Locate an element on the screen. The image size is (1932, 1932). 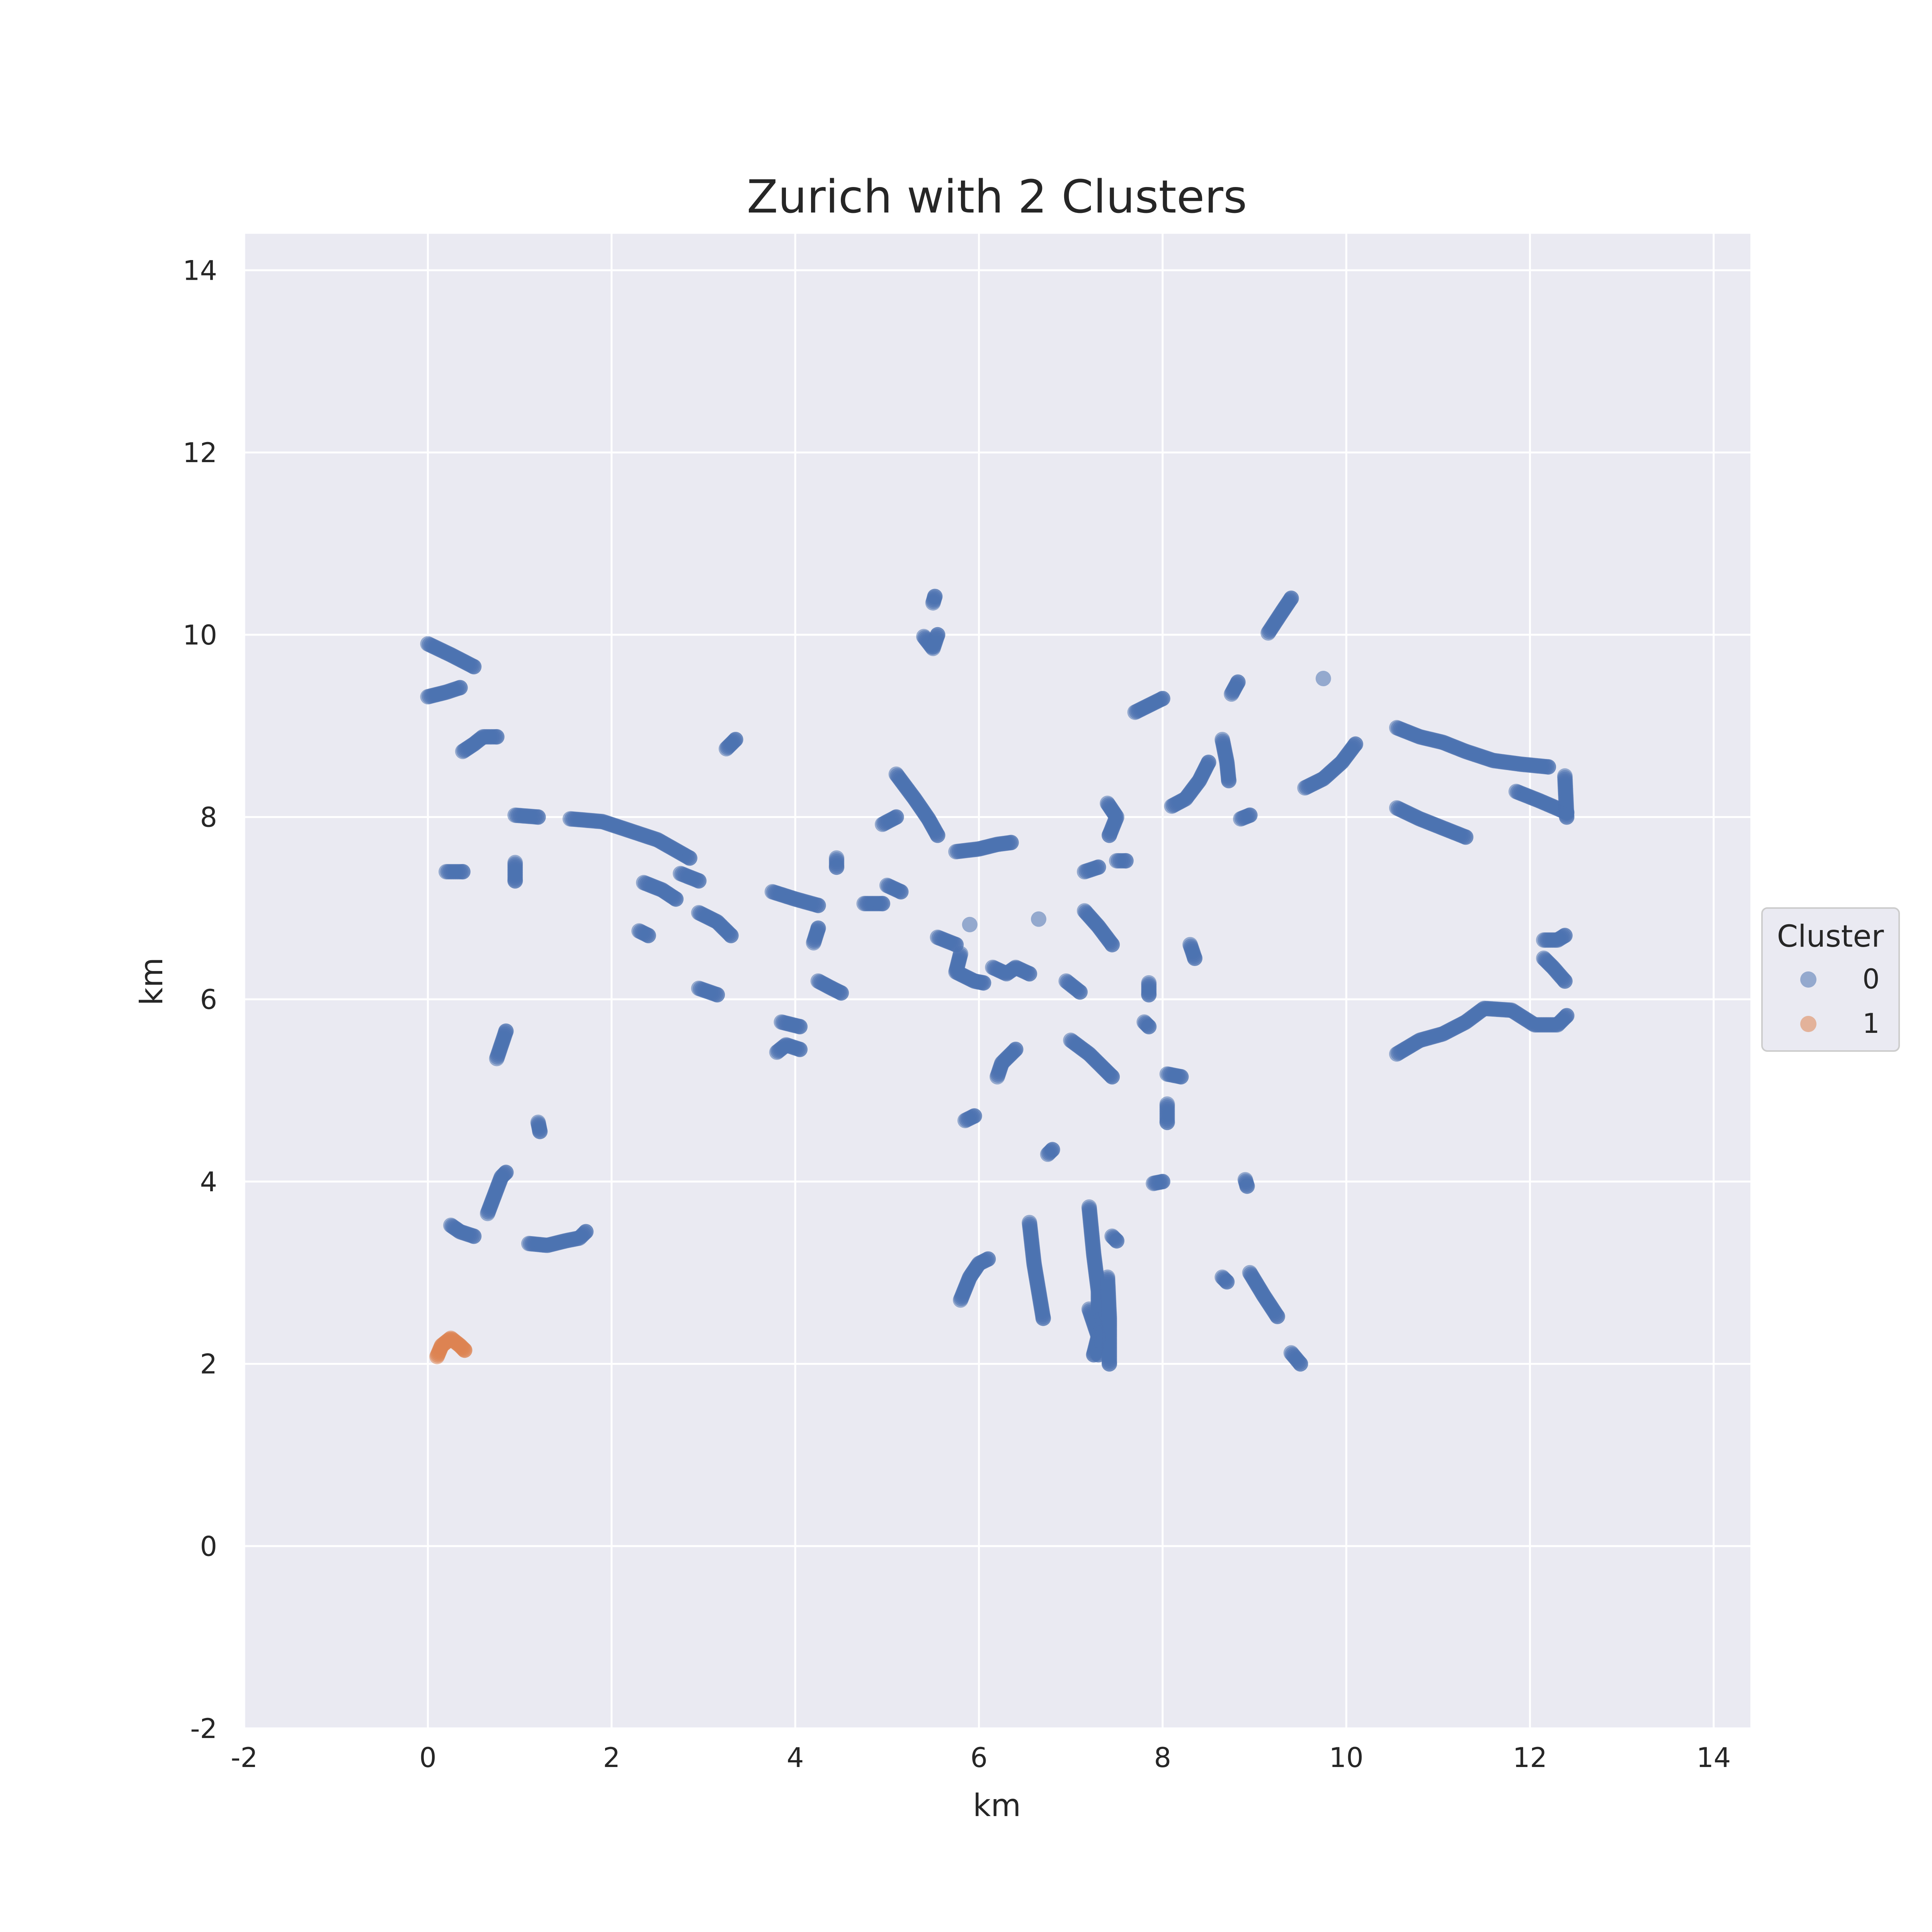
y-tick-label: 4 is located at coordinates (209, 1182).